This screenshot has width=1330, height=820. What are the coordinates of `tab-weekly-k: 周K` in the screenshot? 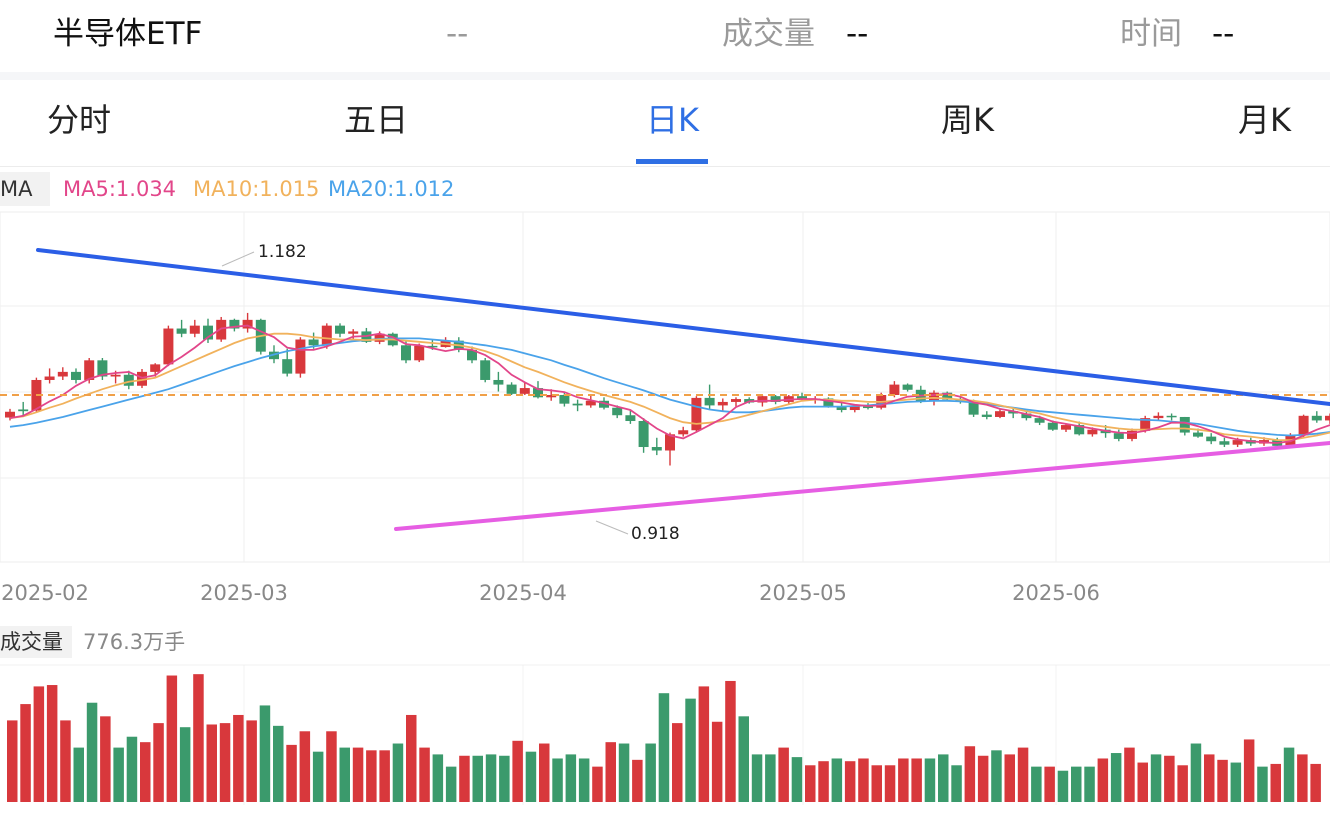 It's located at (967, 120).